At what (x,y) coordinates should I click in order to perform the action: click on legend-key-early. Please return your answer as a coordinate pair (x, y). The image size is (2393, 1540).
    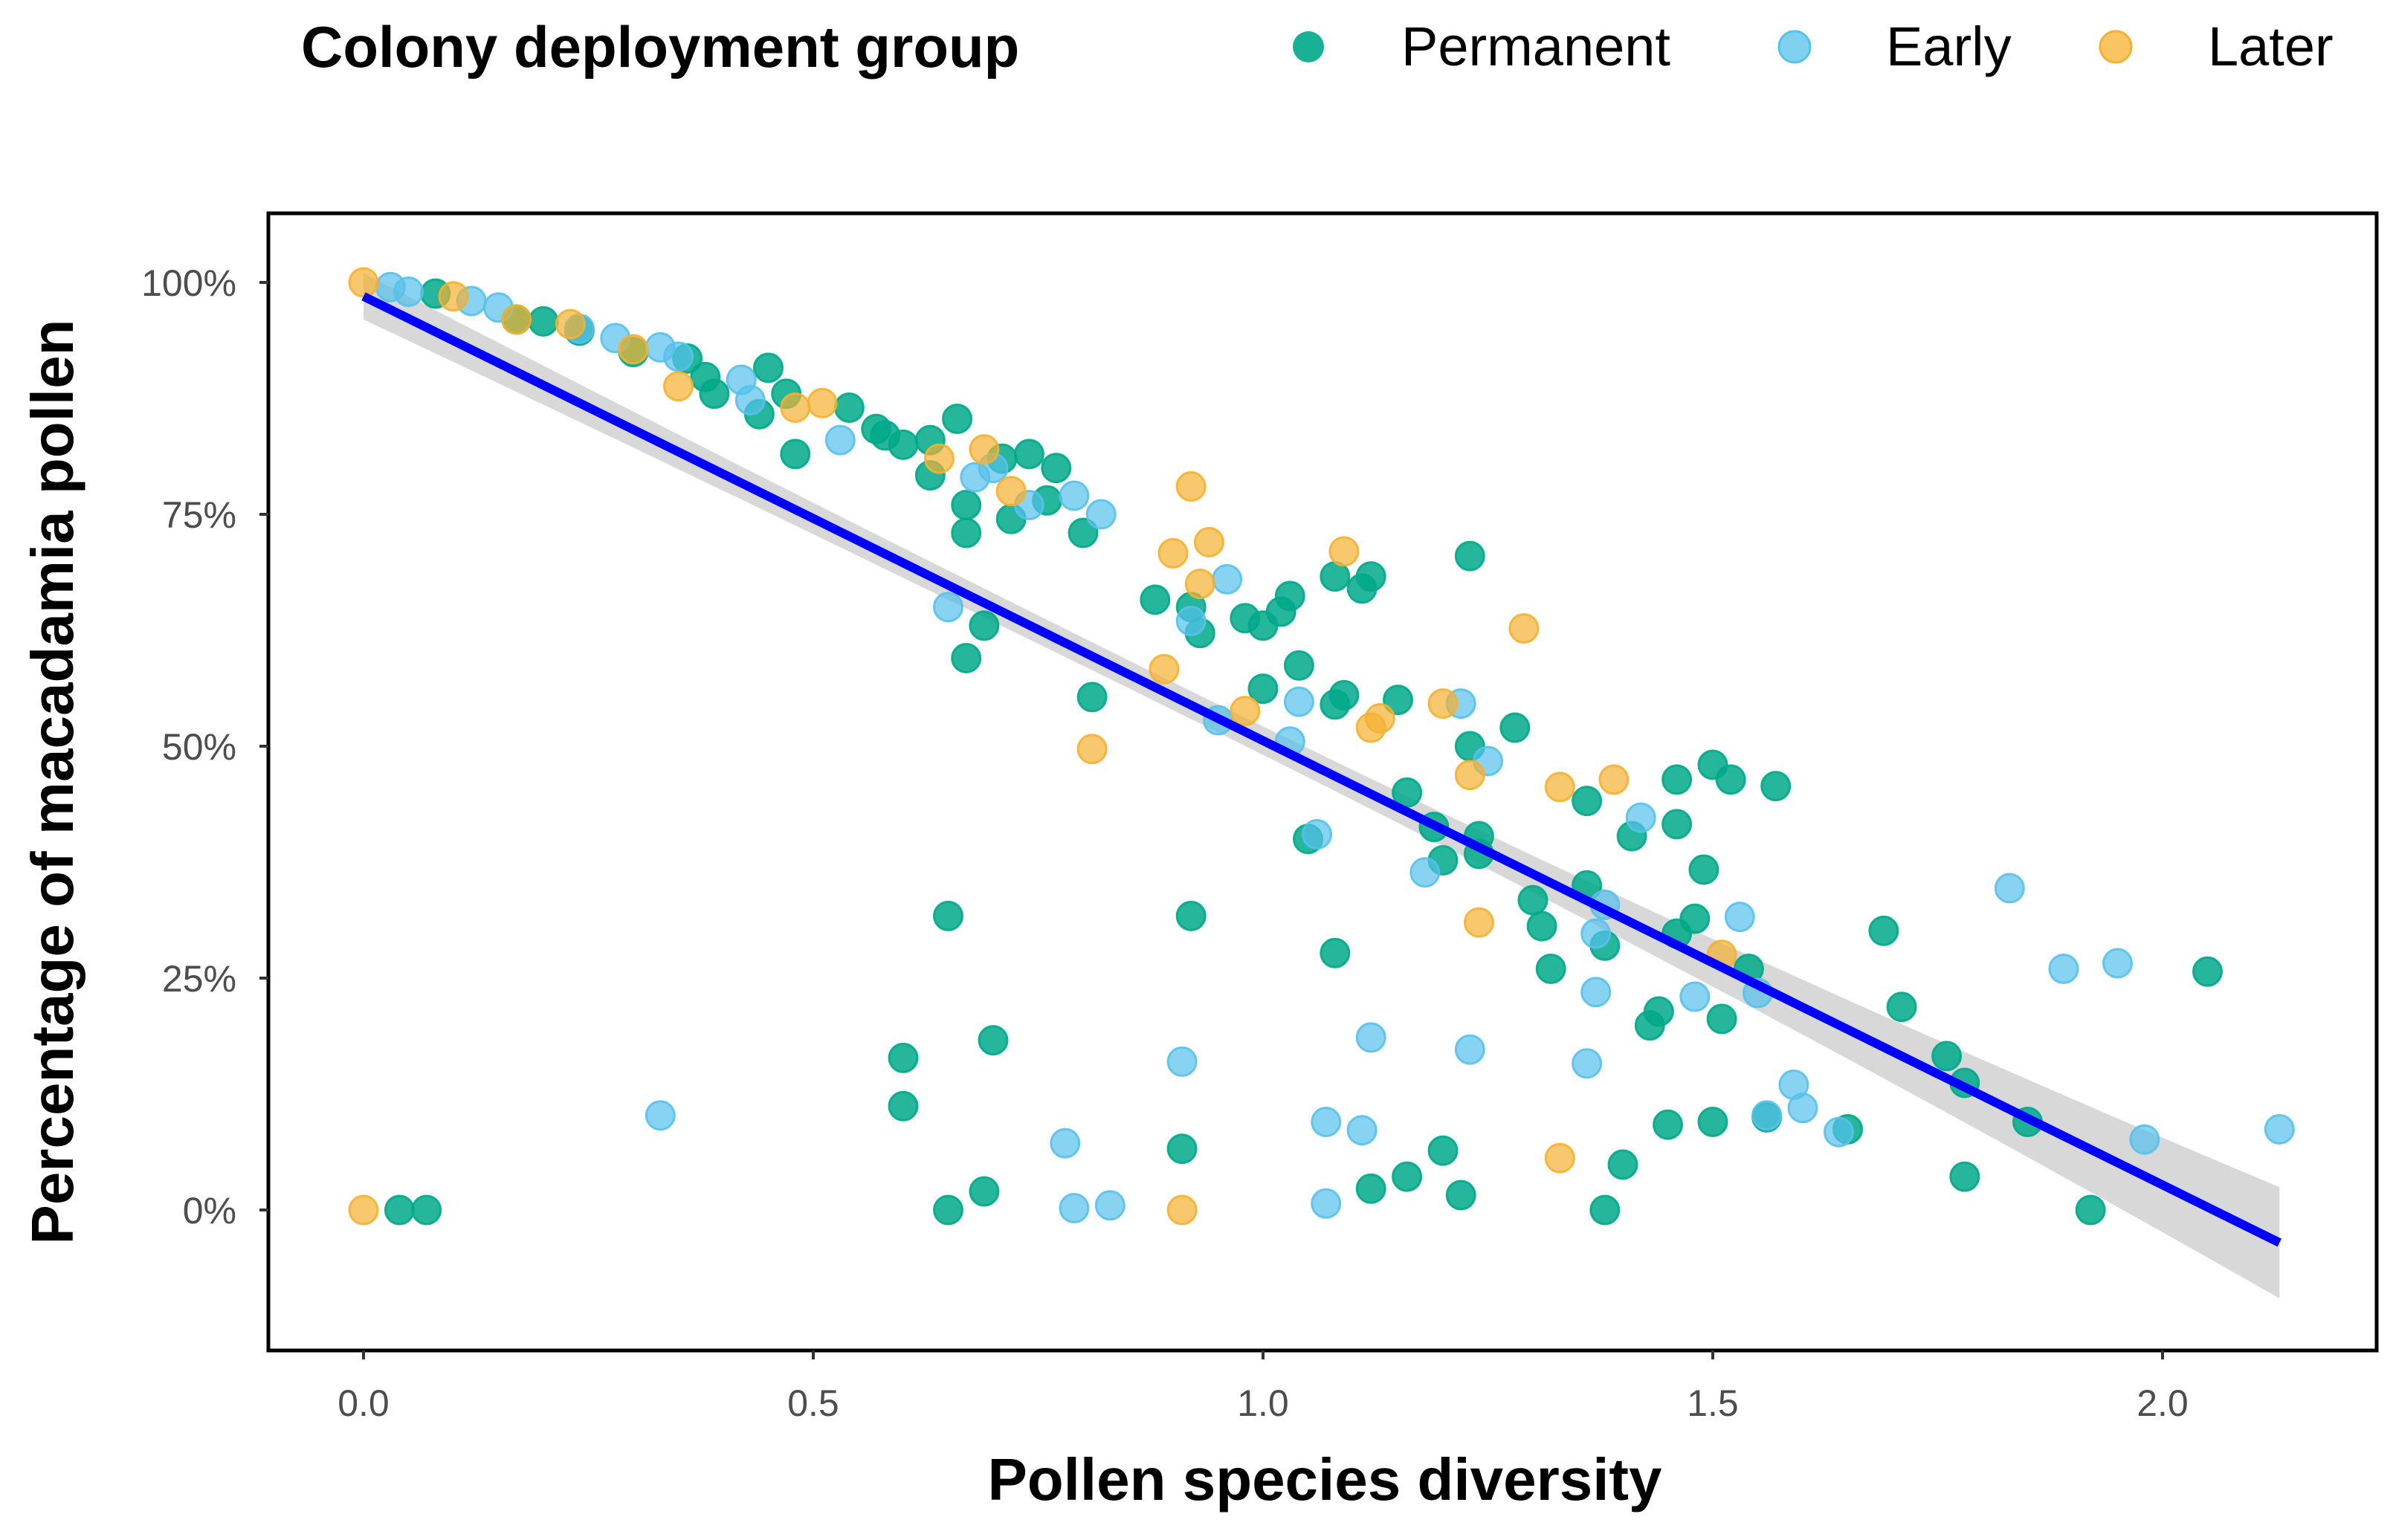
    Looking at the image, I should click on (1795, 47).